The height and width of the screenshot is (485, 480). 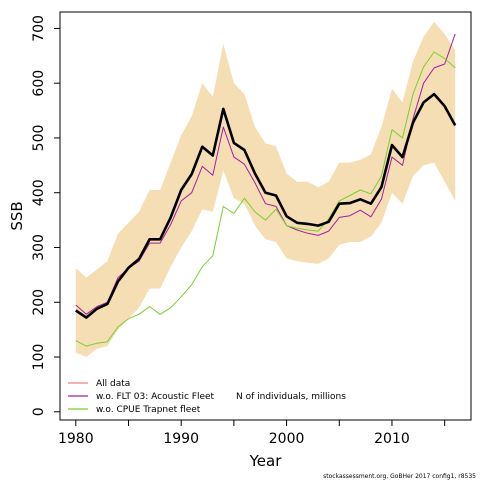 I want to click on y-tick-label: 100, so click(x=39, y=357).